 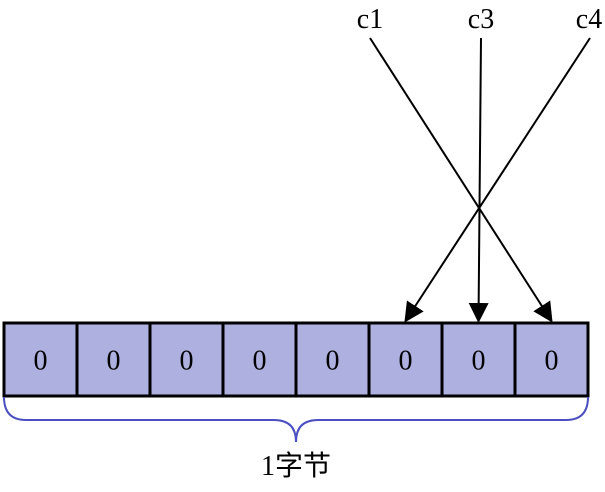 I want to click on pointer-label-c1: c1, so click(x=370, y=19).